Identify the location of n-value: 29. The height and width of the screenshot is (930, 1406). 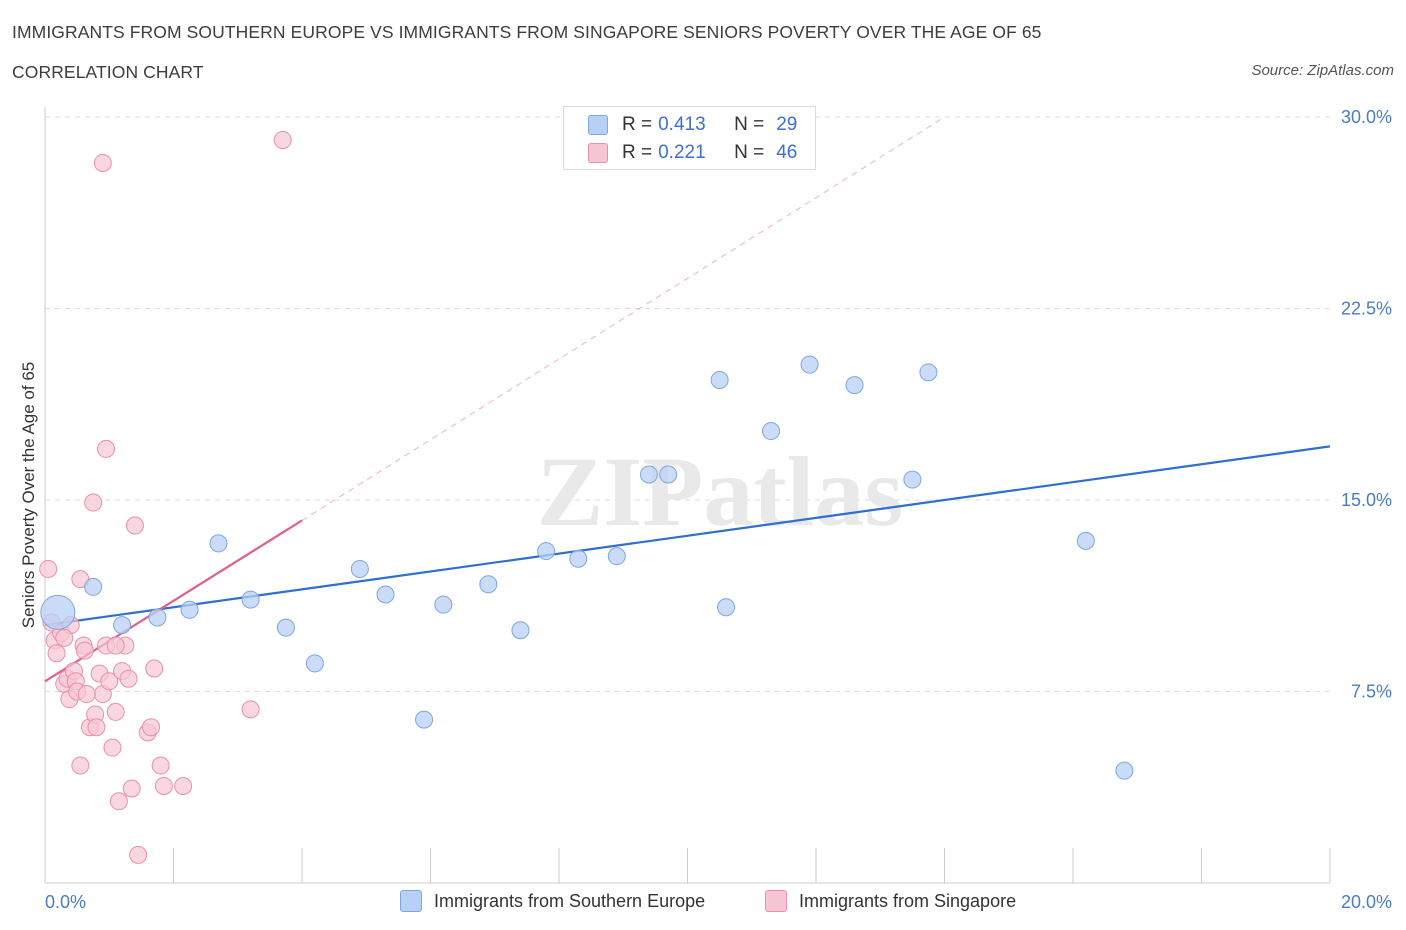
(787, 124).